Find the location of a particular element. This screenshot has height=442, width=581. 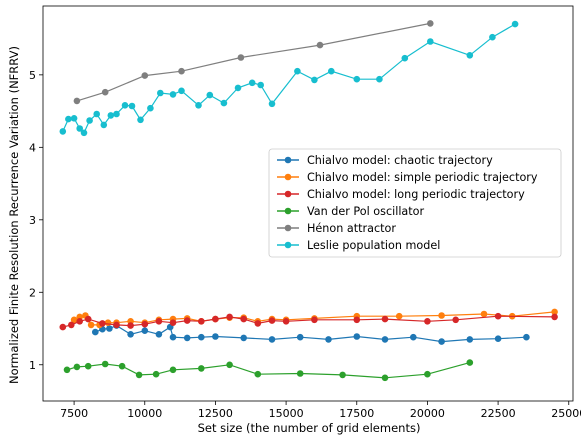

x-tick-label: 20000 is located at coordinates (427, 413).